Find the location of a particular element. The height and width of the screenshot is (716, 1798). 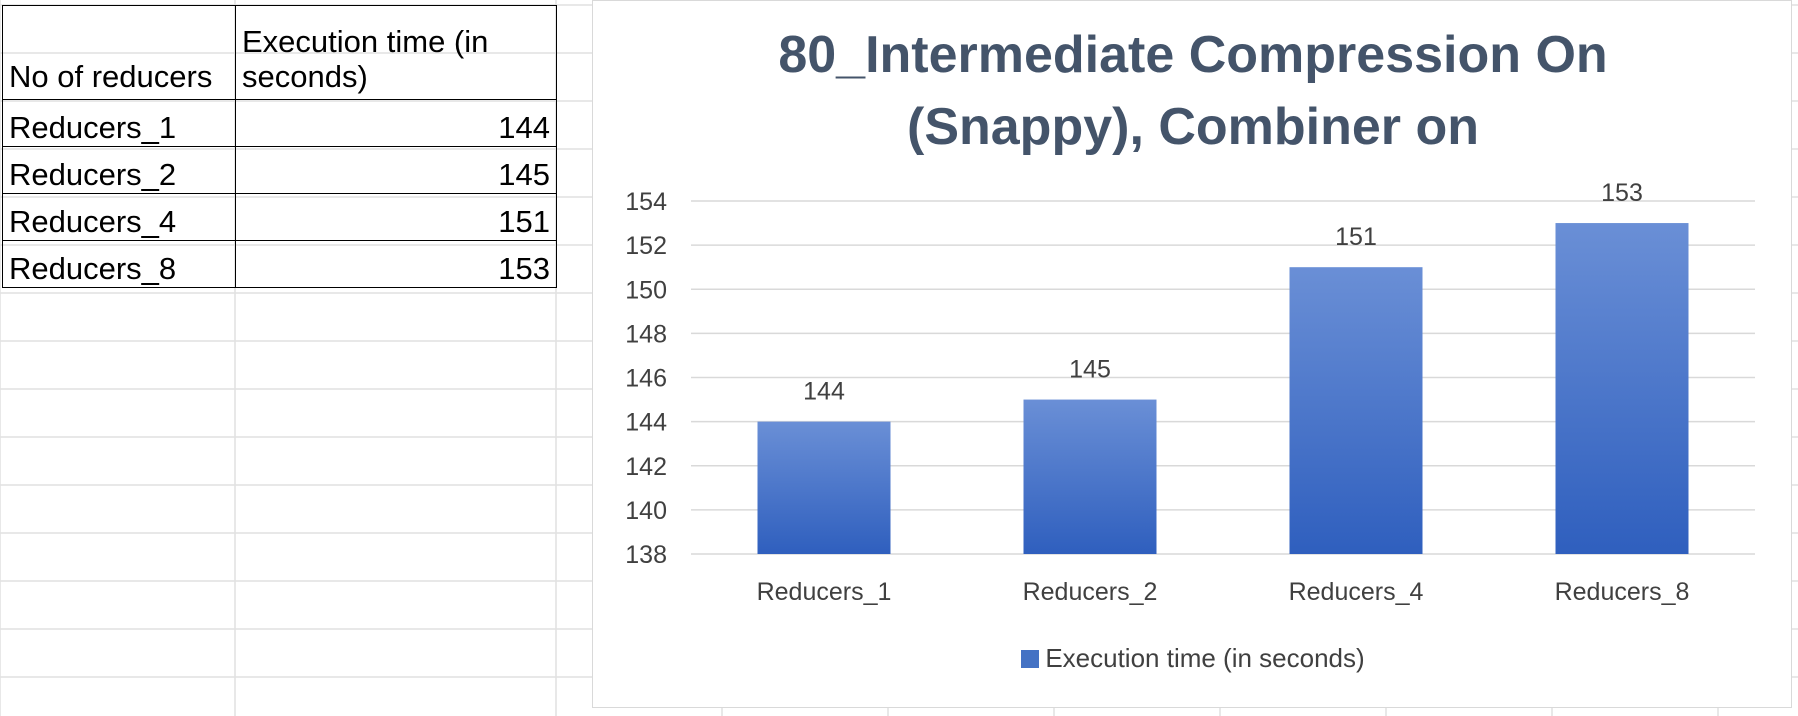

cell-value: 145 is located at coordinates (396, 170).